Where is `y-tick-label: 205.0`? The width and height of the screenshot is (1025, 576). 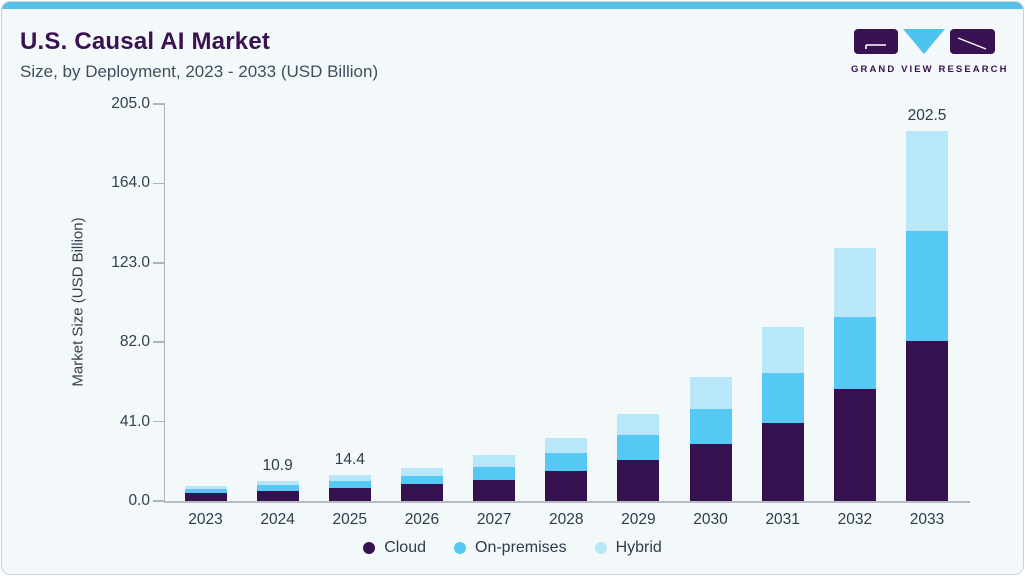 y-tick-label: 205.0 is located at coordinates (130, 103).